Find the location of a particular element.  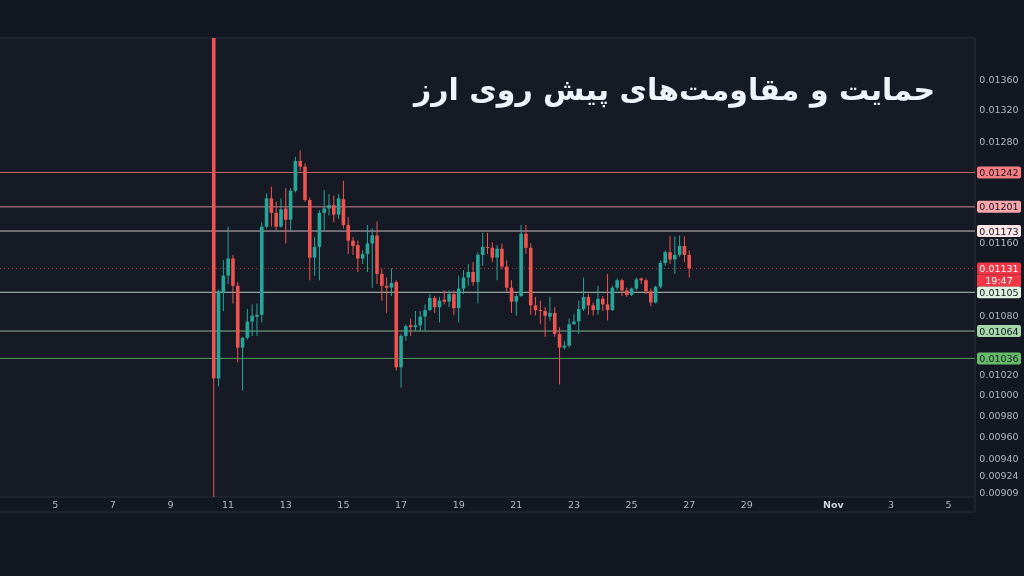

x-tick-label: 23 is located at coordinates (573, 504).